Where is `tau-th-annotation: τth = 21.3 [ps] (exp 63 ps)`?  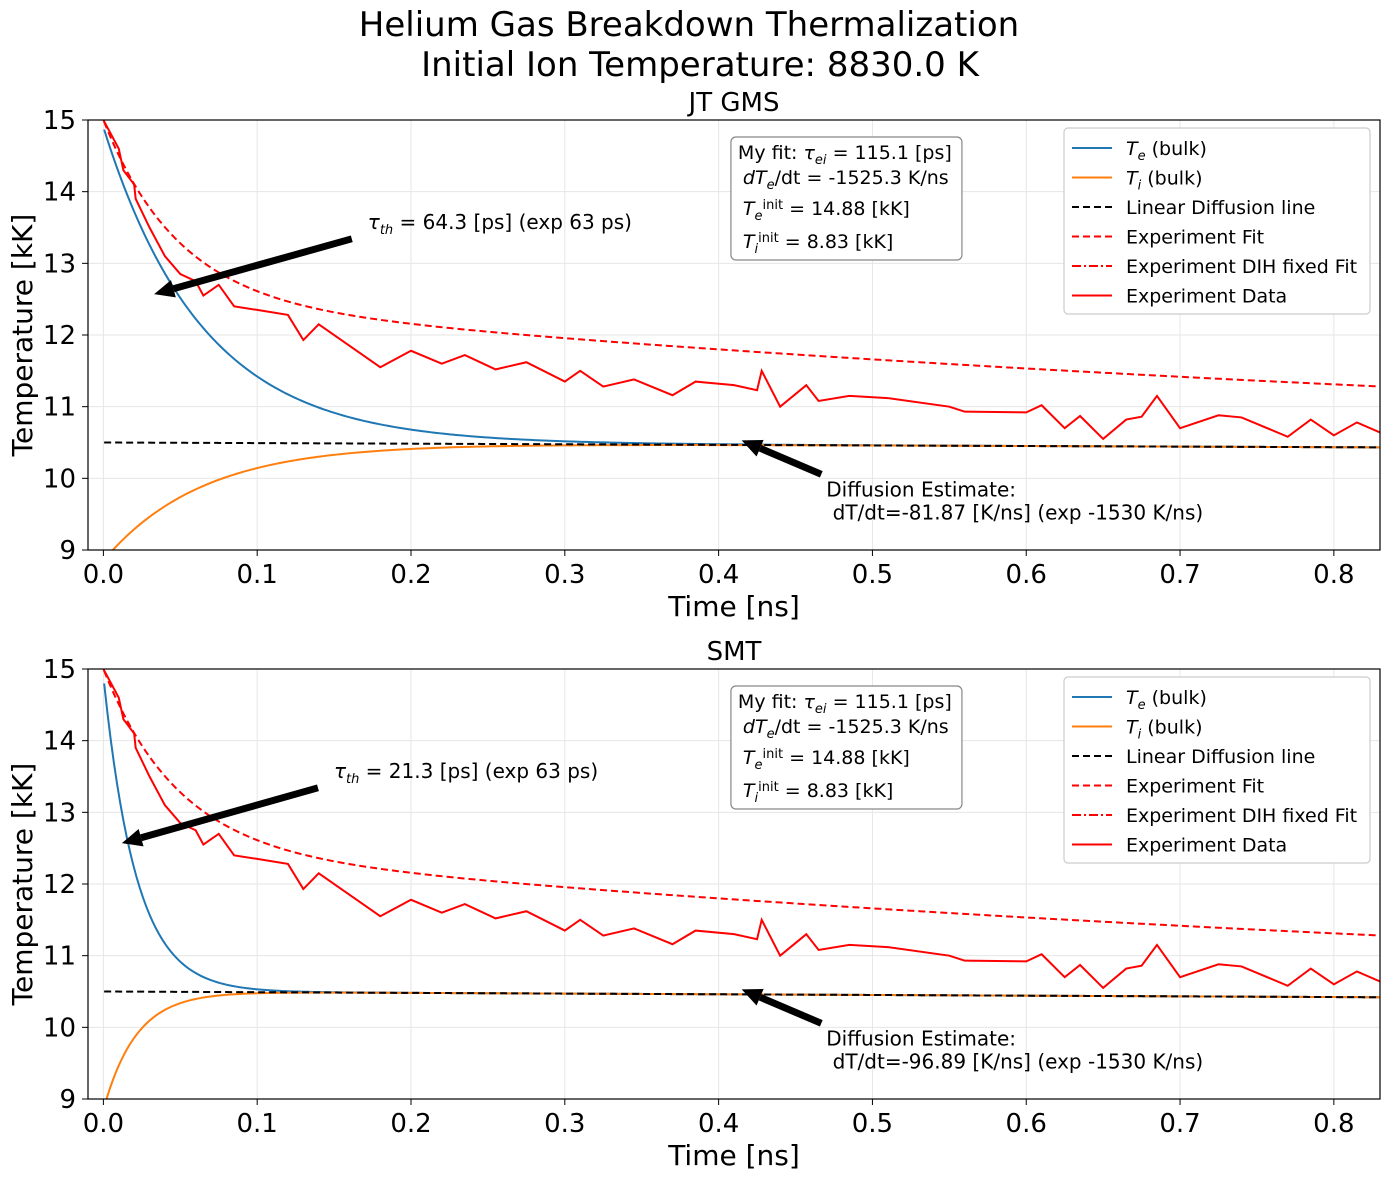
tau-th-annotation: τth = 21.3 [ps] (exp 63 ps) is located at coordinates (466, 773).